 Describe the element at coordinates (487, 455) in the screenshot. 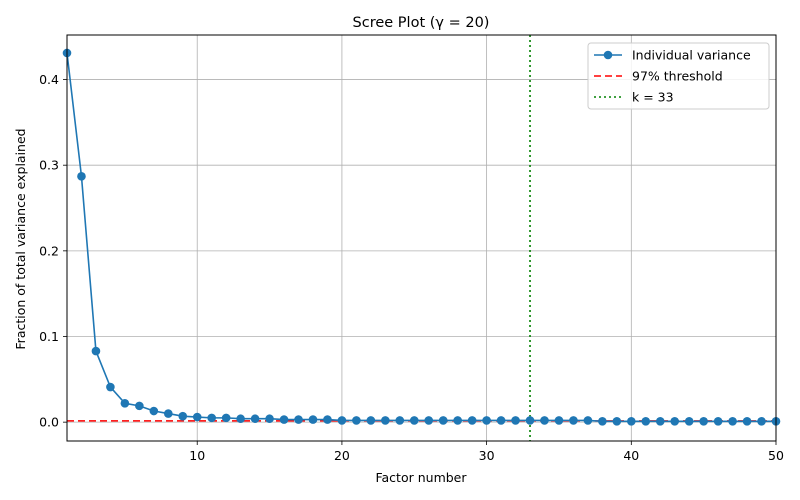

I see `x-tick-label: 30` at that location.